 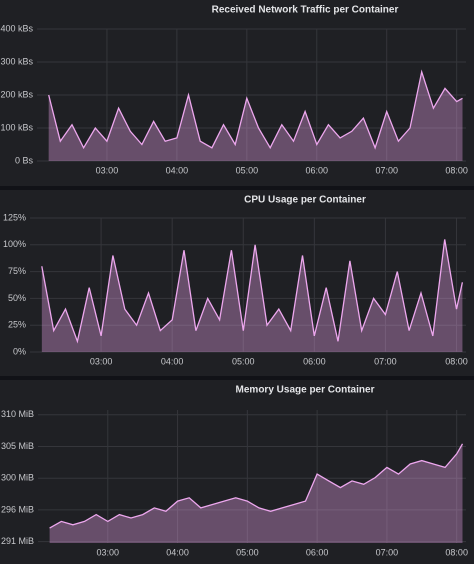 I want to click on y-tick-label: 291 MiB, so click(x=17, y=541).